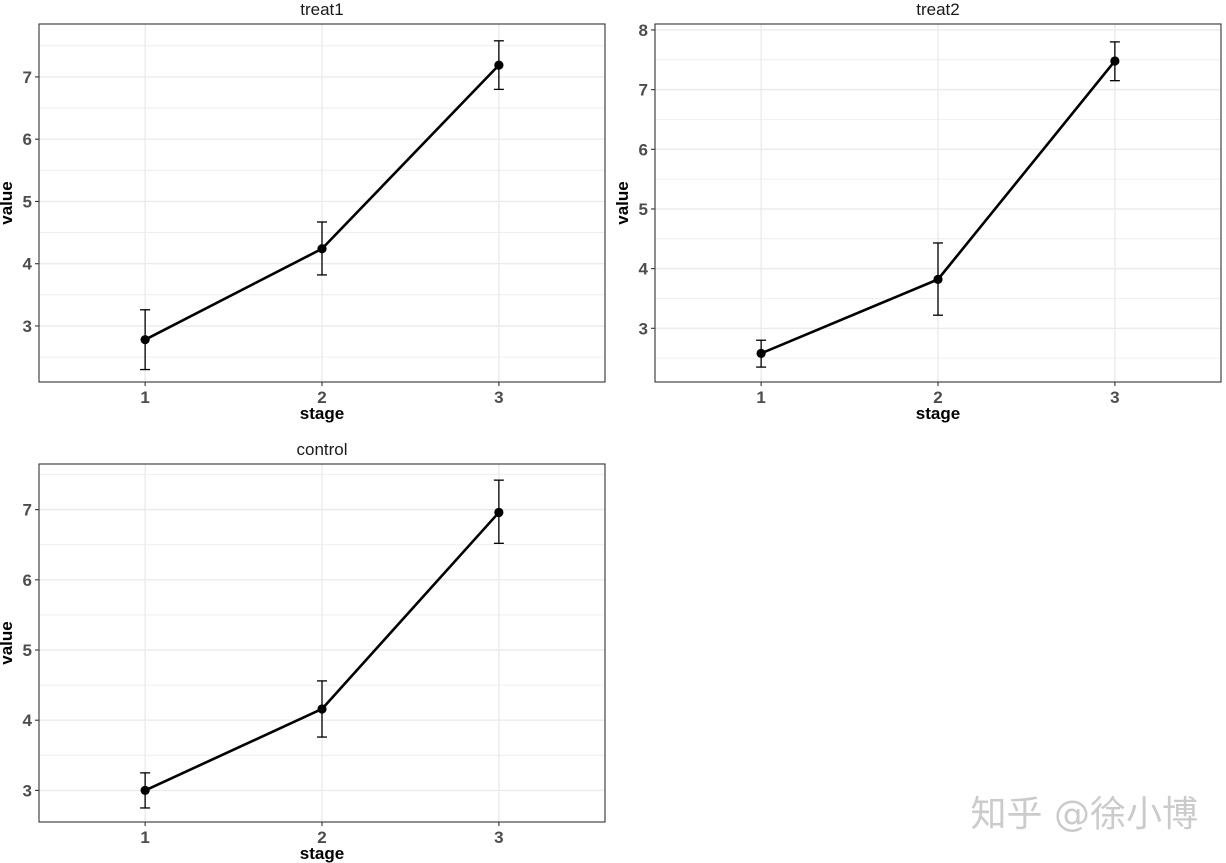 The height and width of the screenshot is (863, 1226). What do you see at coordinates (937, 9) in the screenshot?
I see `panel-title: treat2` at bounding box center [937, 9].